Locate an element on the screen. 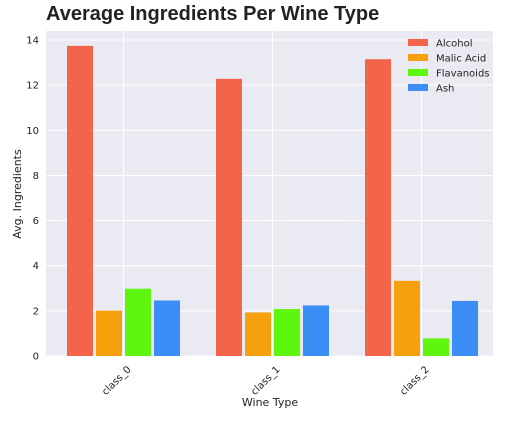  y-axis-label: Avg. Ingredients is located at coordinates (17, 194).